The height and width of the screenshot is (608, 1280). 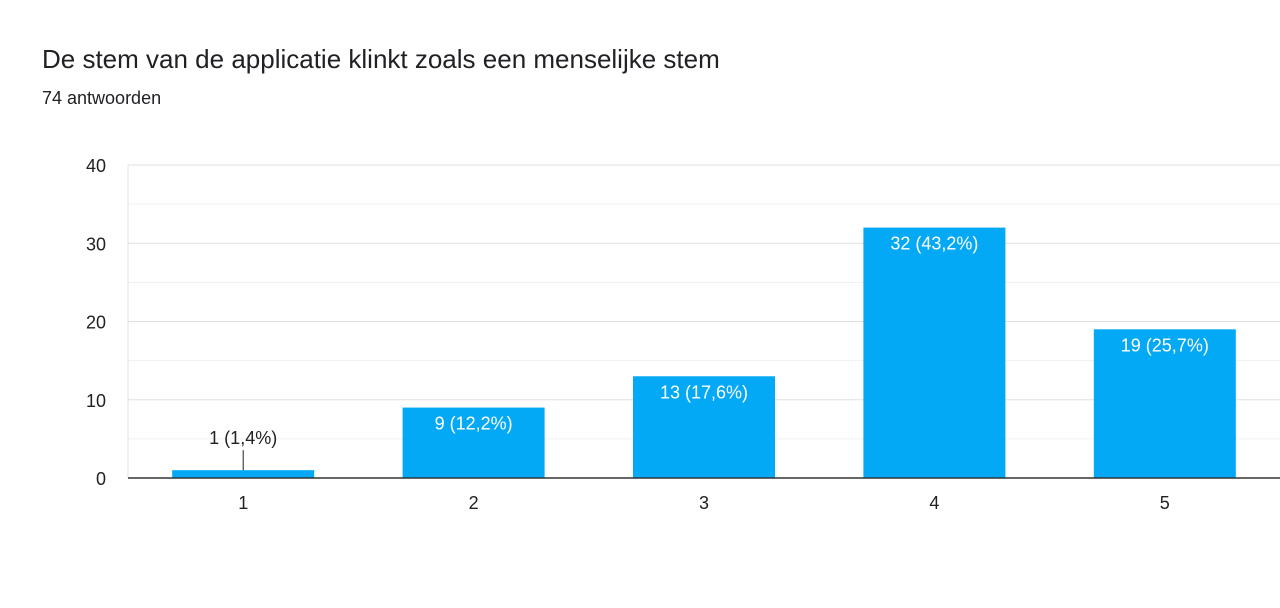 What do you see at coordinates (96, 166) in the screenshot?
I see `y-tick-label: 40` at bounding box center [96, 166].